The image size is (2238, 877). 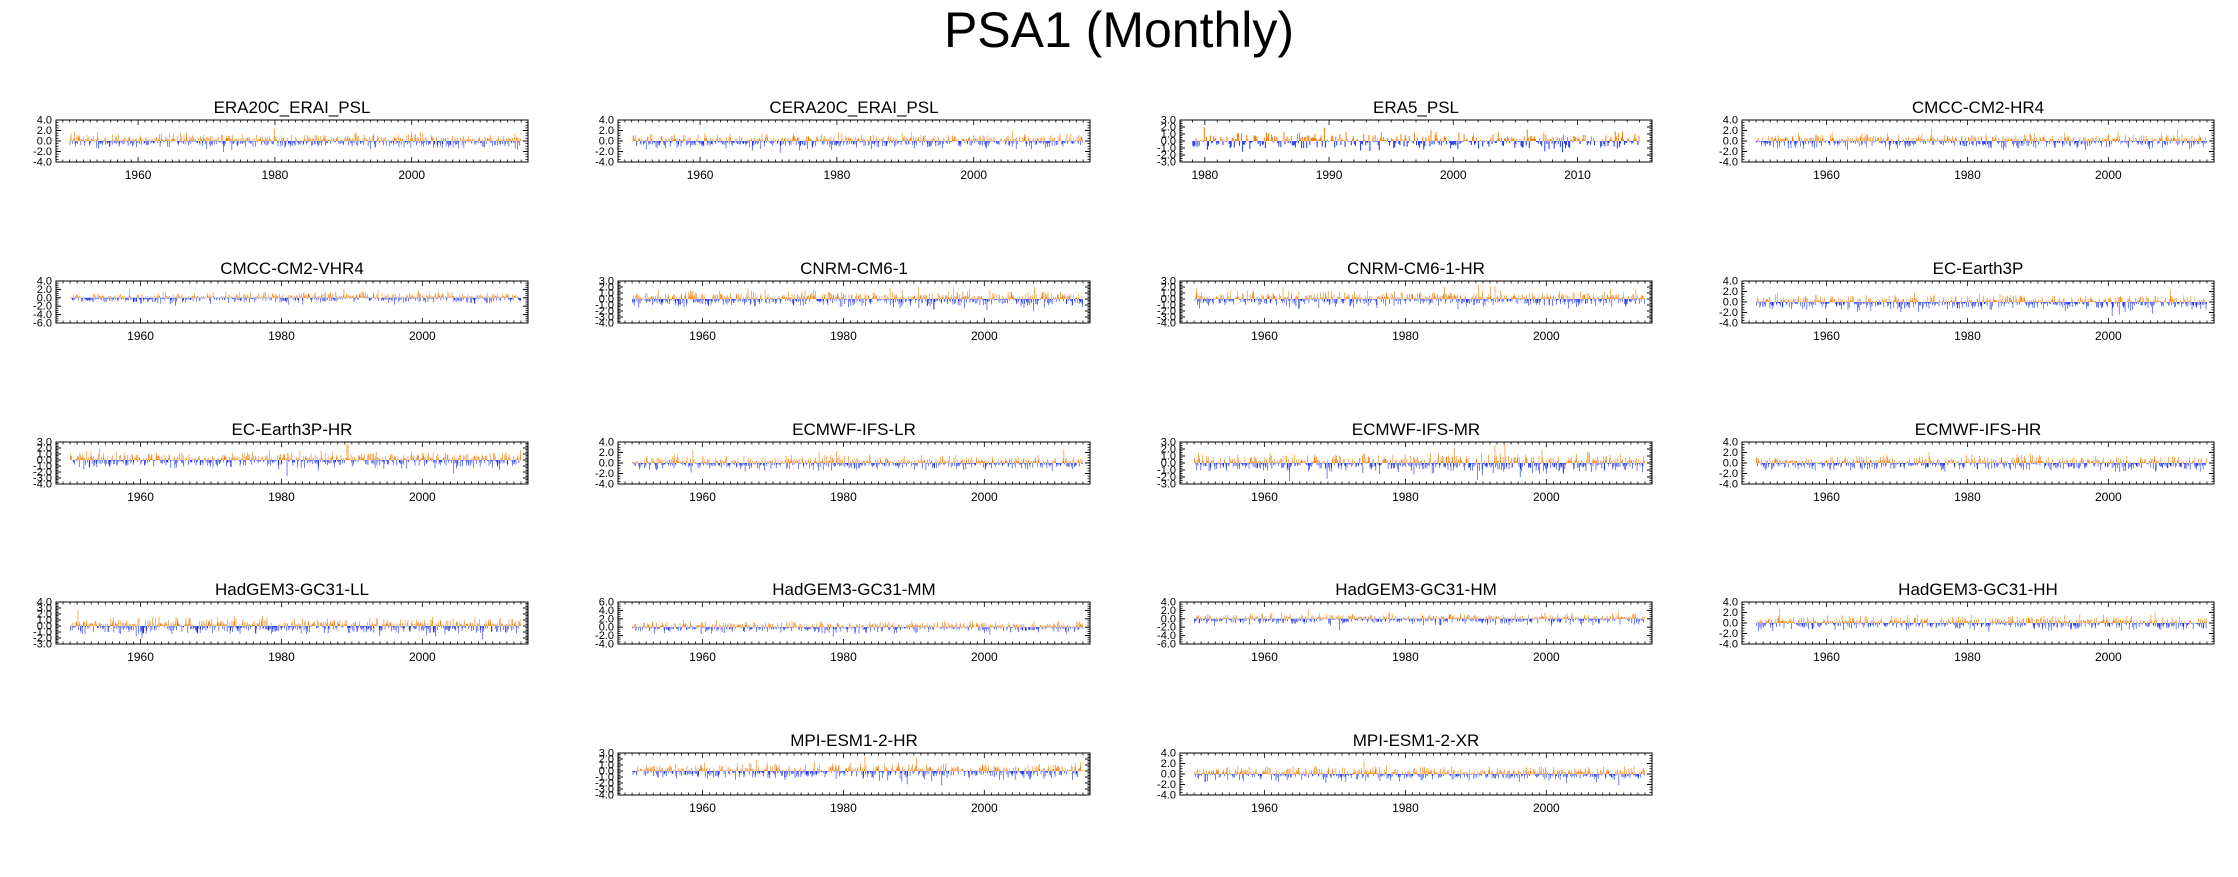 What do you see at coordinates (275, 175) in the screenshot?
I see `x-tick-label: 1980` at bounding box center [275, 175].